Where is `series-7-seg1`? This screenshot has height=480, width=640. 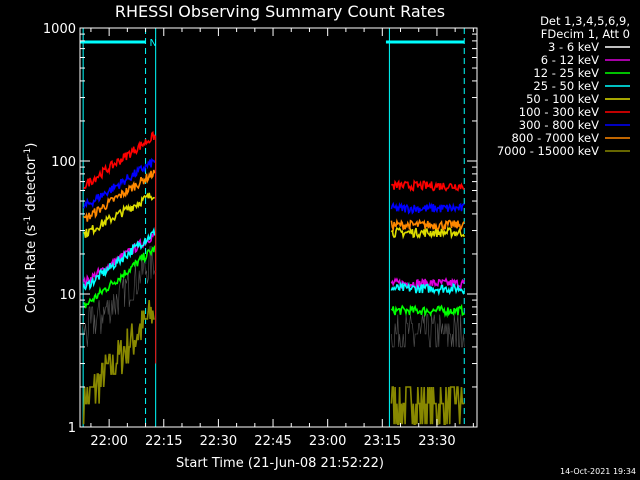
series-7-seg1 is located at coordinates (119, 195).